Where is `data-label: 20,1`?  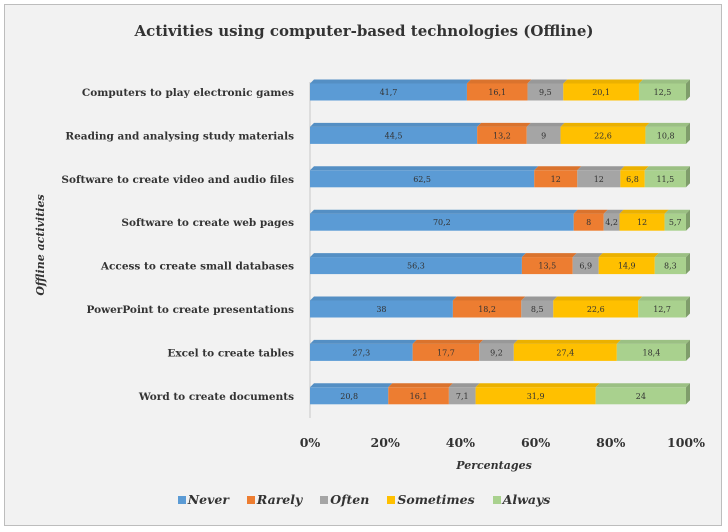 data-label: 20,1 is located at coordinates (601, 92).